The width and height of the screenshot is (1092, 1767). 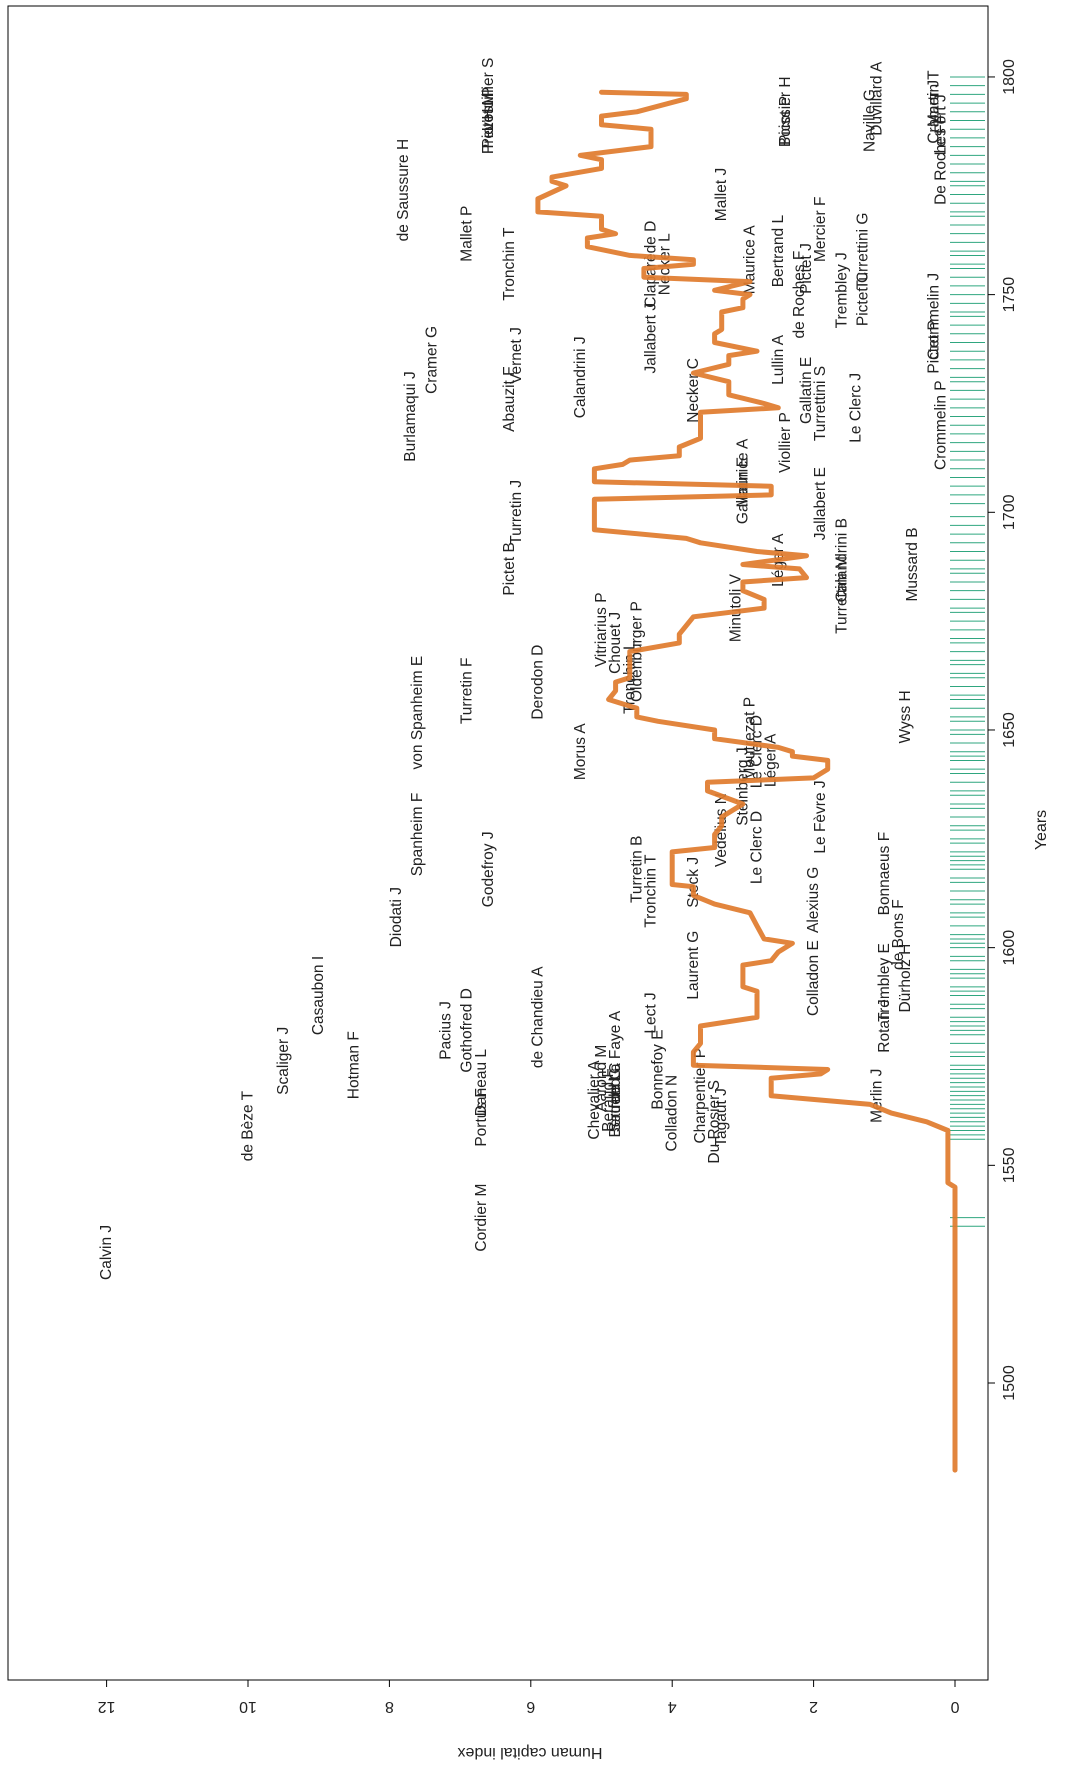 I want to click on annotation-label: Dürholz H, so click(x=905, y=978).